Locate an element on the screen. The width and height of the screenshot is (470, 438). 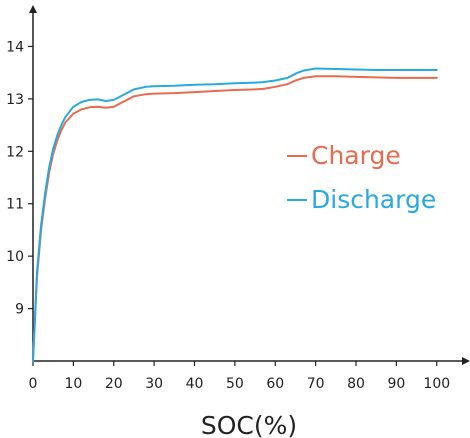
legend-label-charge: Charge is located at coordinates (356, 155).